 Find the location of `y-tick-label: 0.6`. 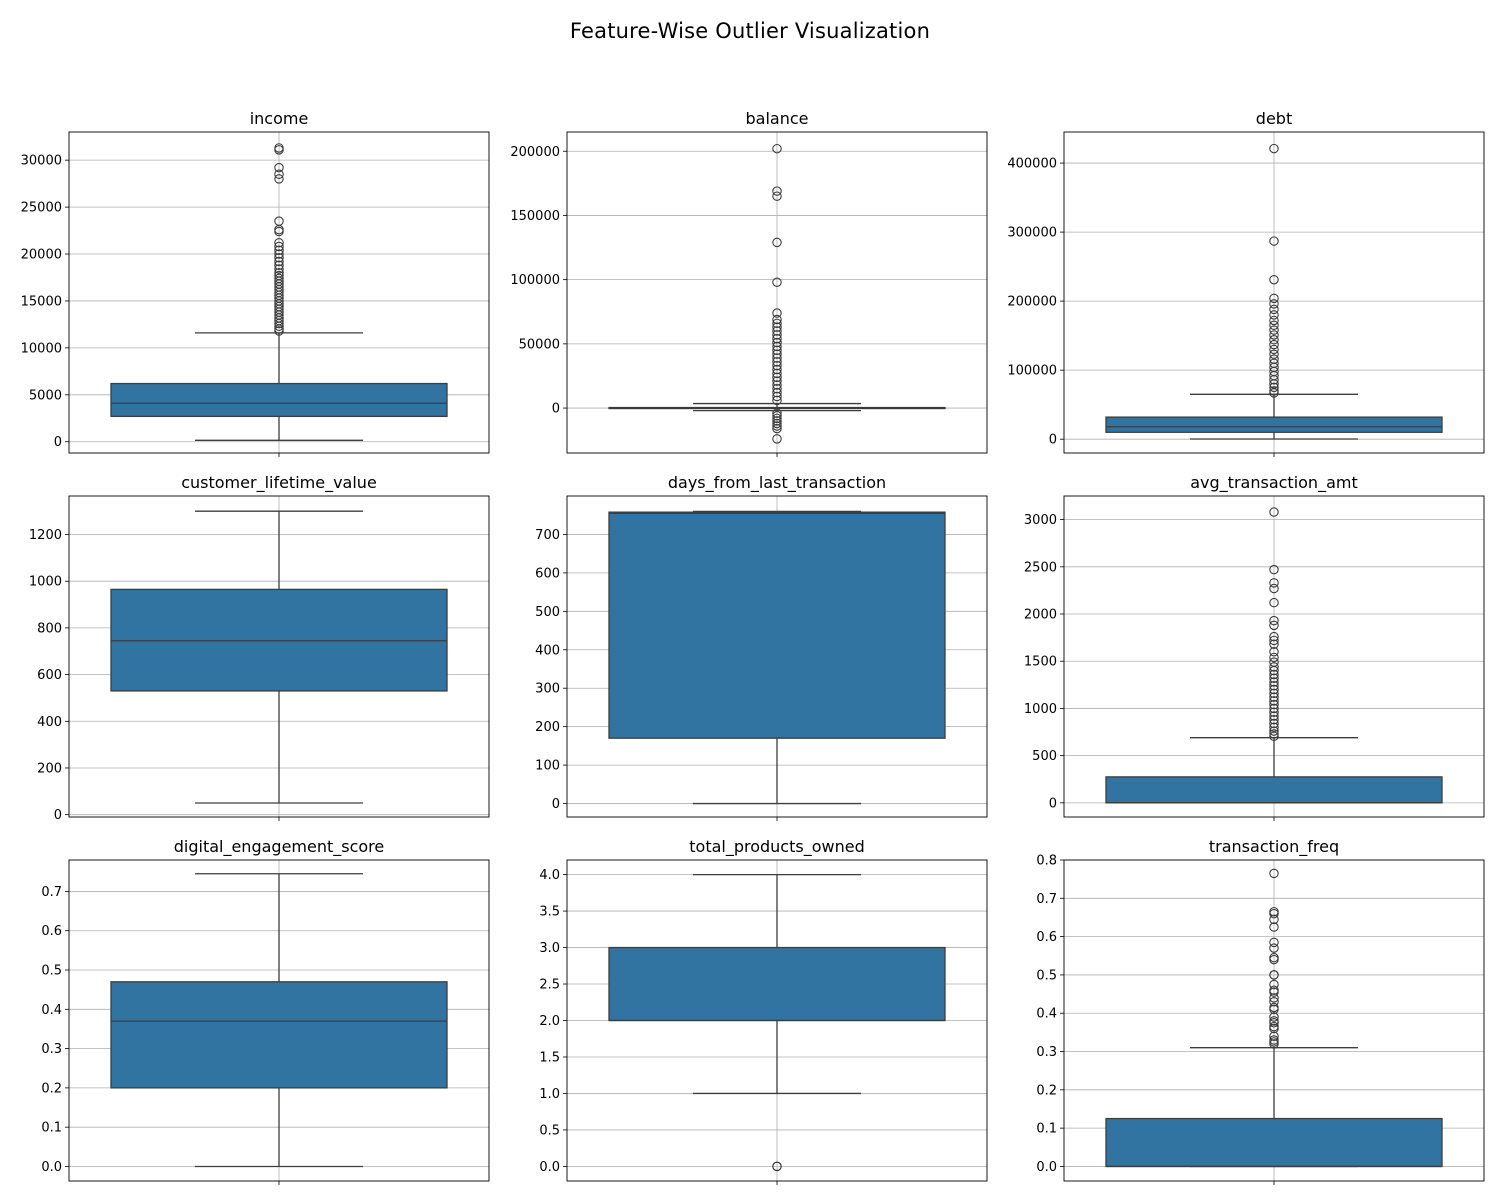

y-tick-label: 0.6 is located at coordinates (51, 931).